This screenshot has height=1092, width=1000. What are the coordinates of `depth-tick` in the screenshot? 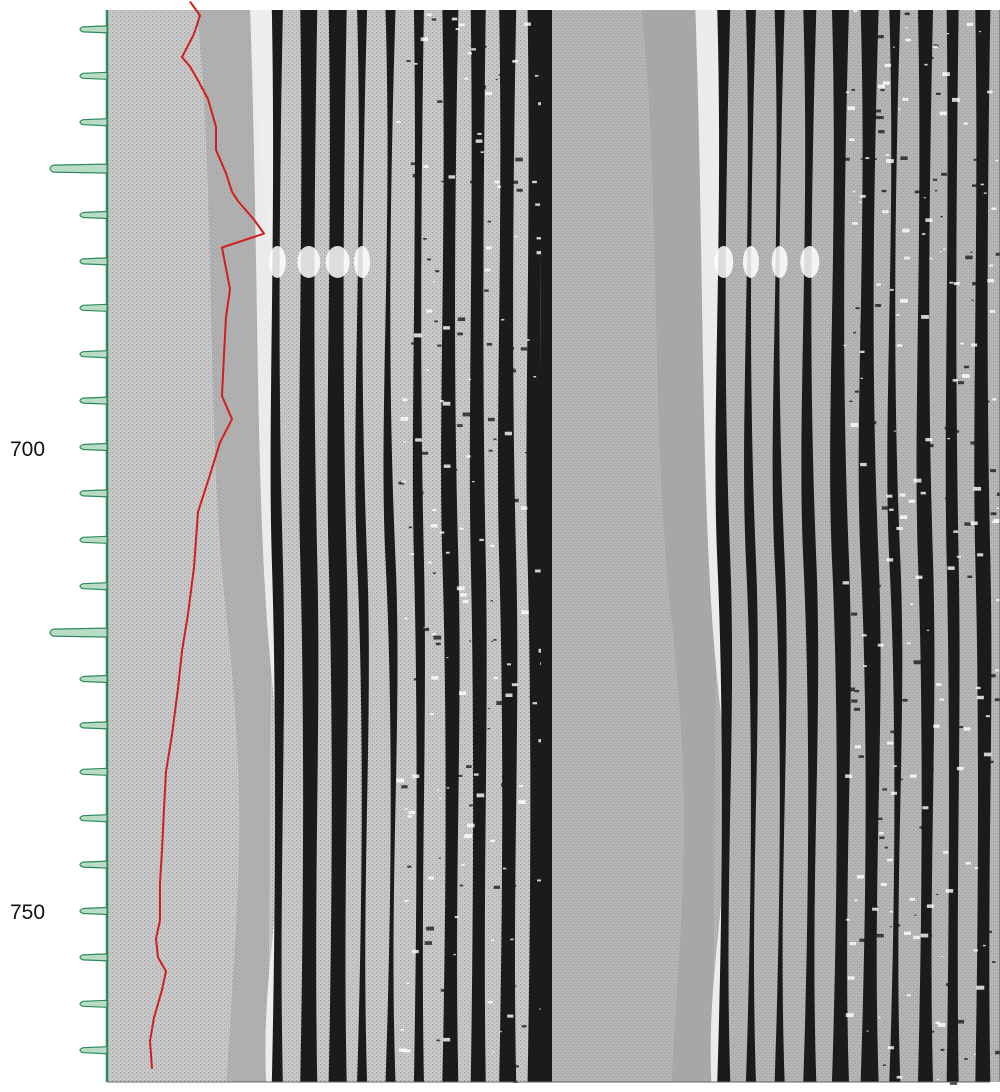 It's located at (93, 539).